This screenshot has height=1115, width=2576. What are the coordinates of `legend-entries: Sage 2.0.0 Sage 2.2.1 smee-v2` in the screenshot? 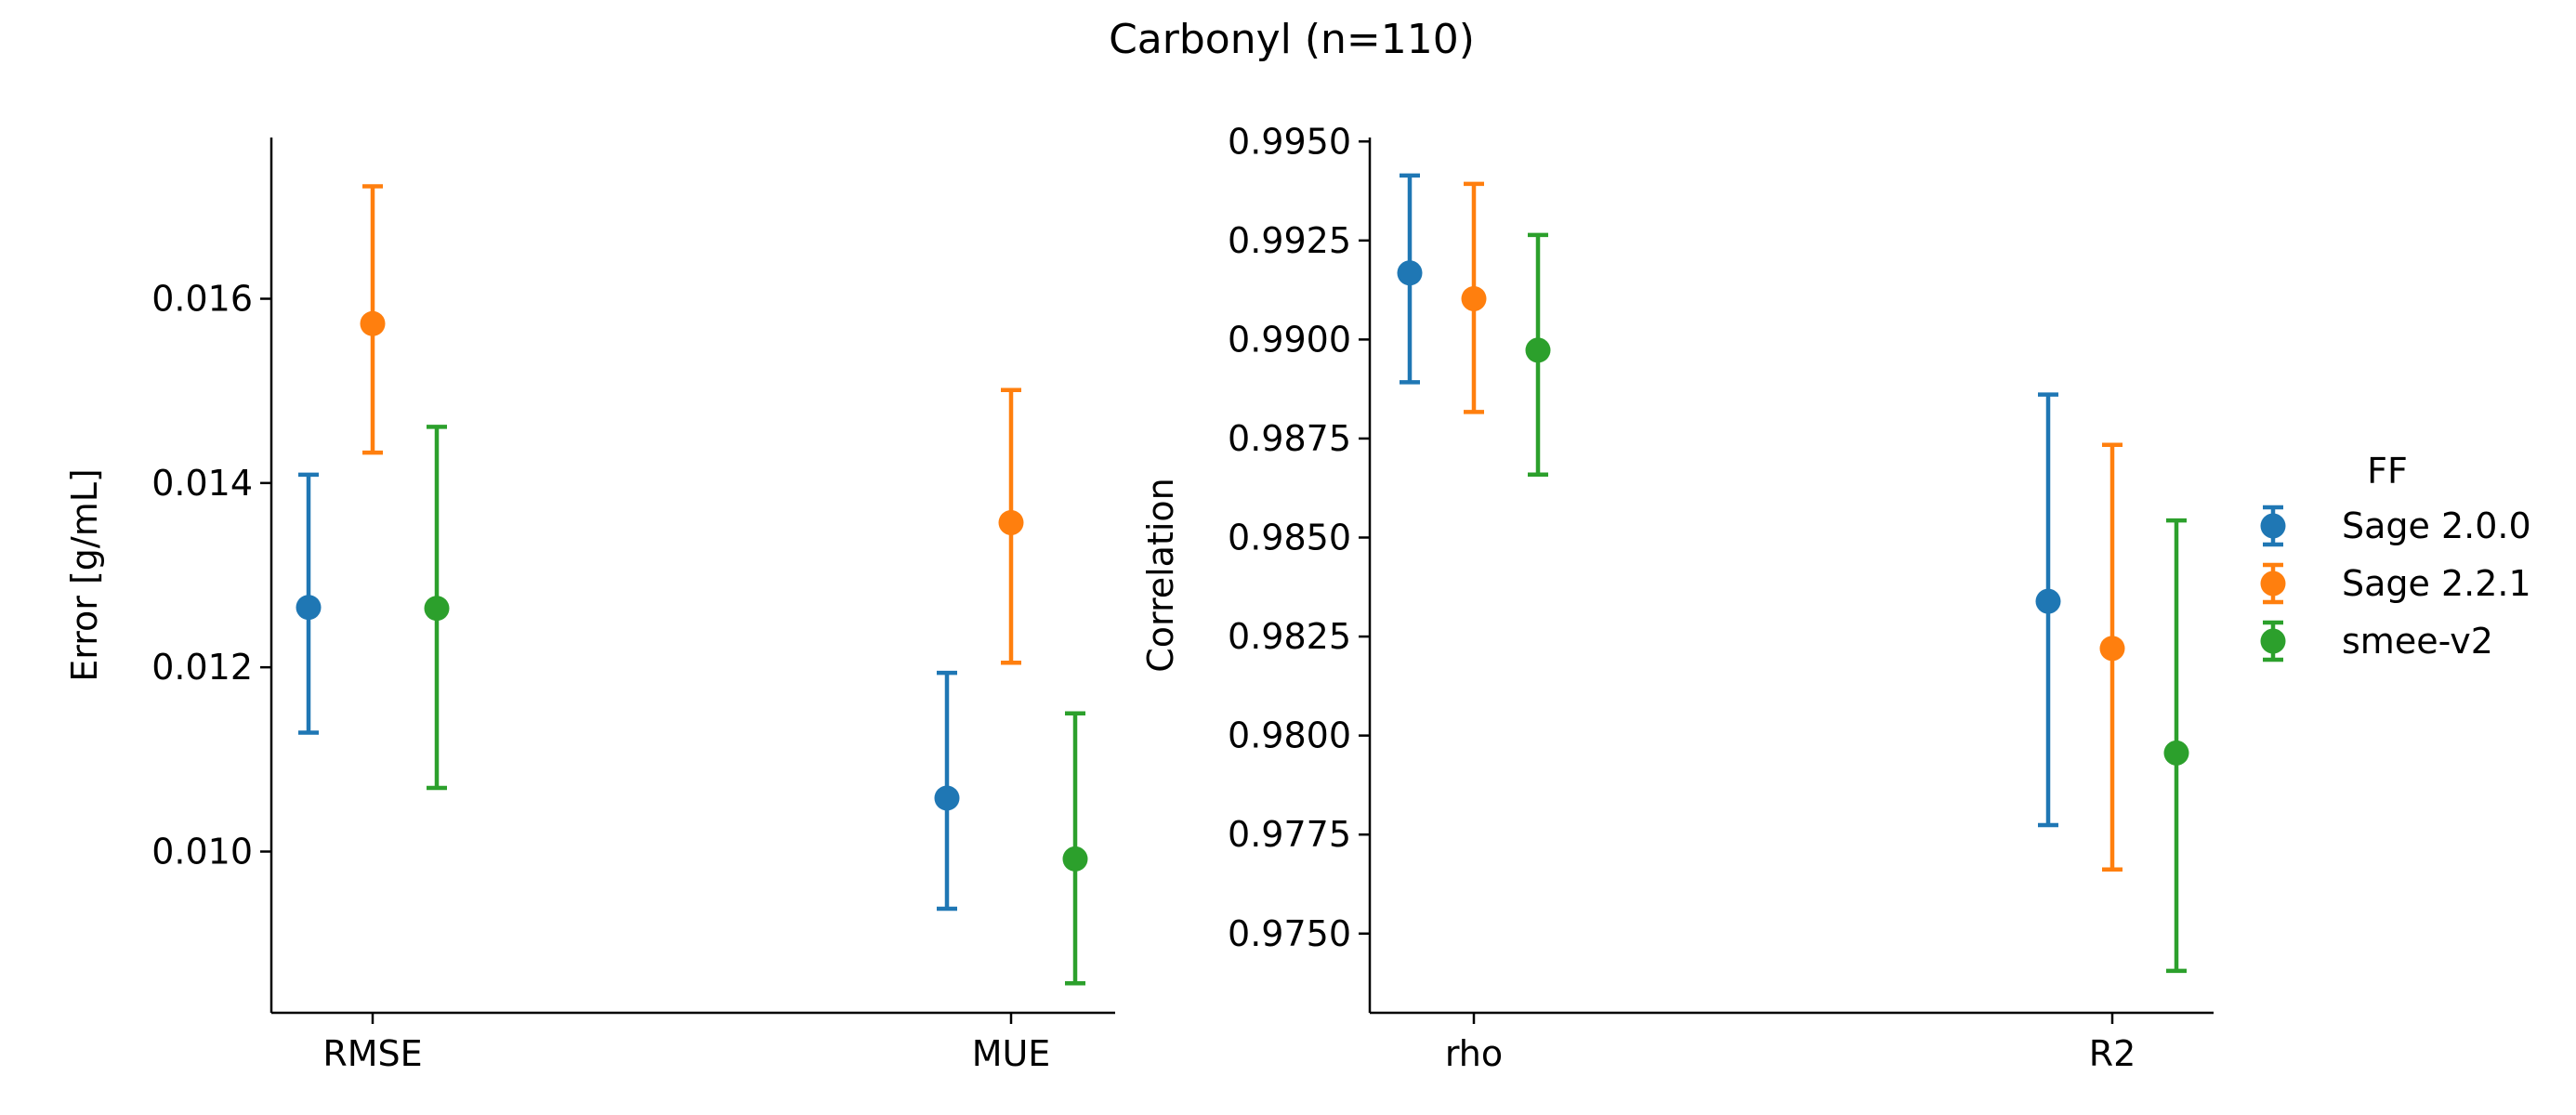 It's located at (2395, 583).